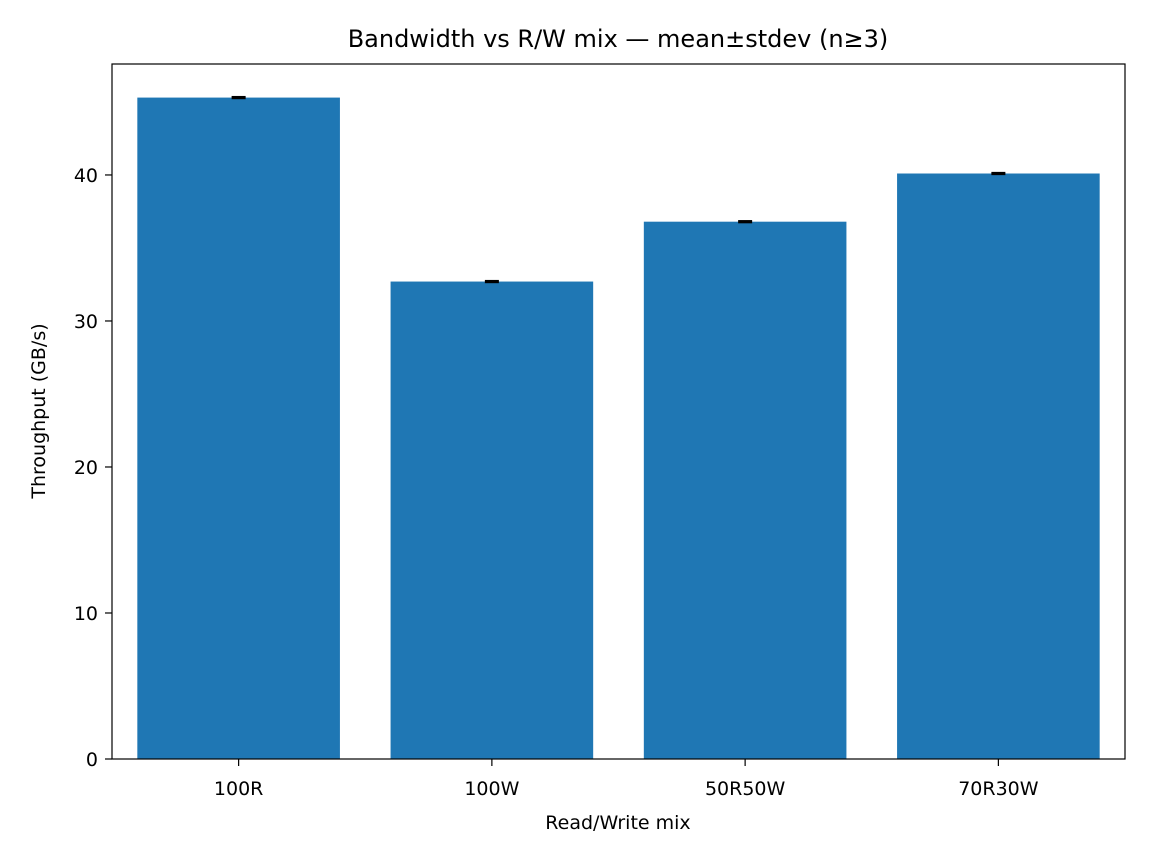  I want to click on bar-100R, so click(238, 428).